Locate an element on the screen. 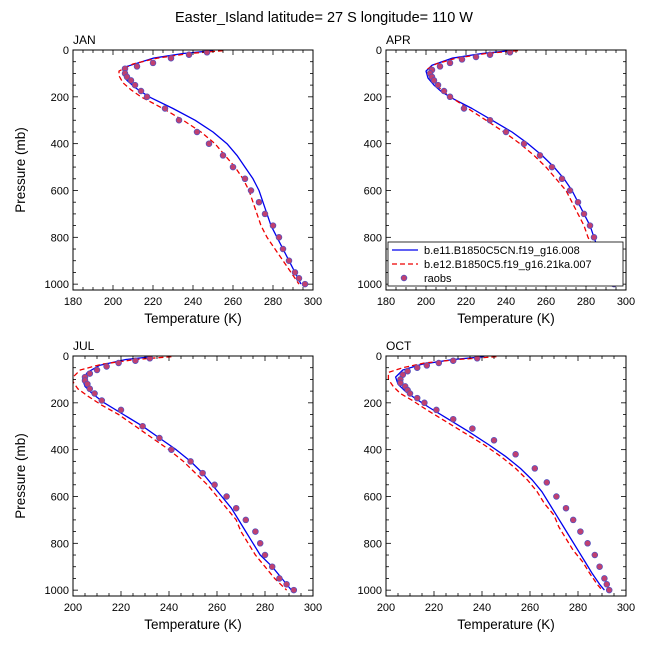 The width and height of the screenshot is (648, 648). y-axis-label: Pressure (mb) is located at coordinates (20, 476).